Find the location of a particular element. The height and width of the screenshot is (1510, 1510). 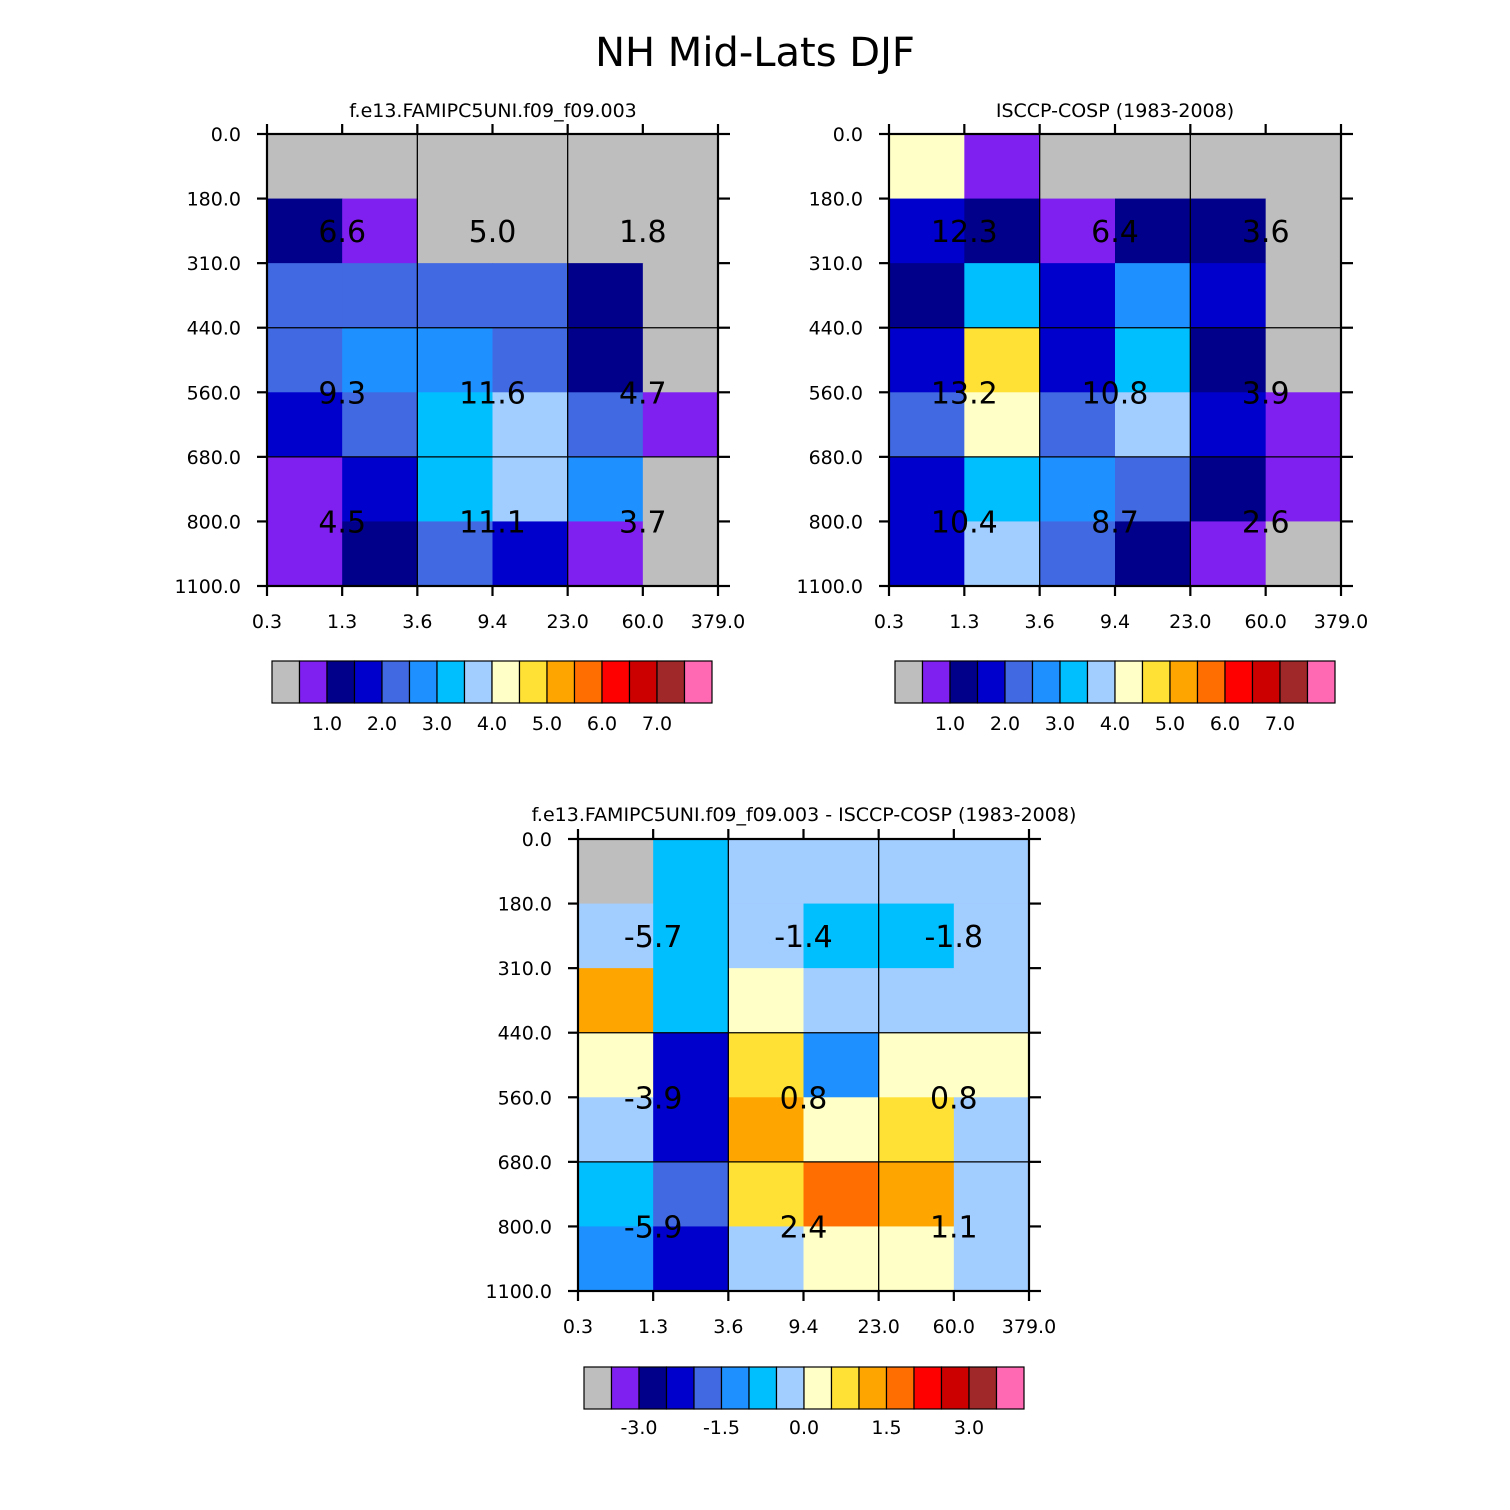

box-value-label: 4.7 is located at coordinates (643, 393).